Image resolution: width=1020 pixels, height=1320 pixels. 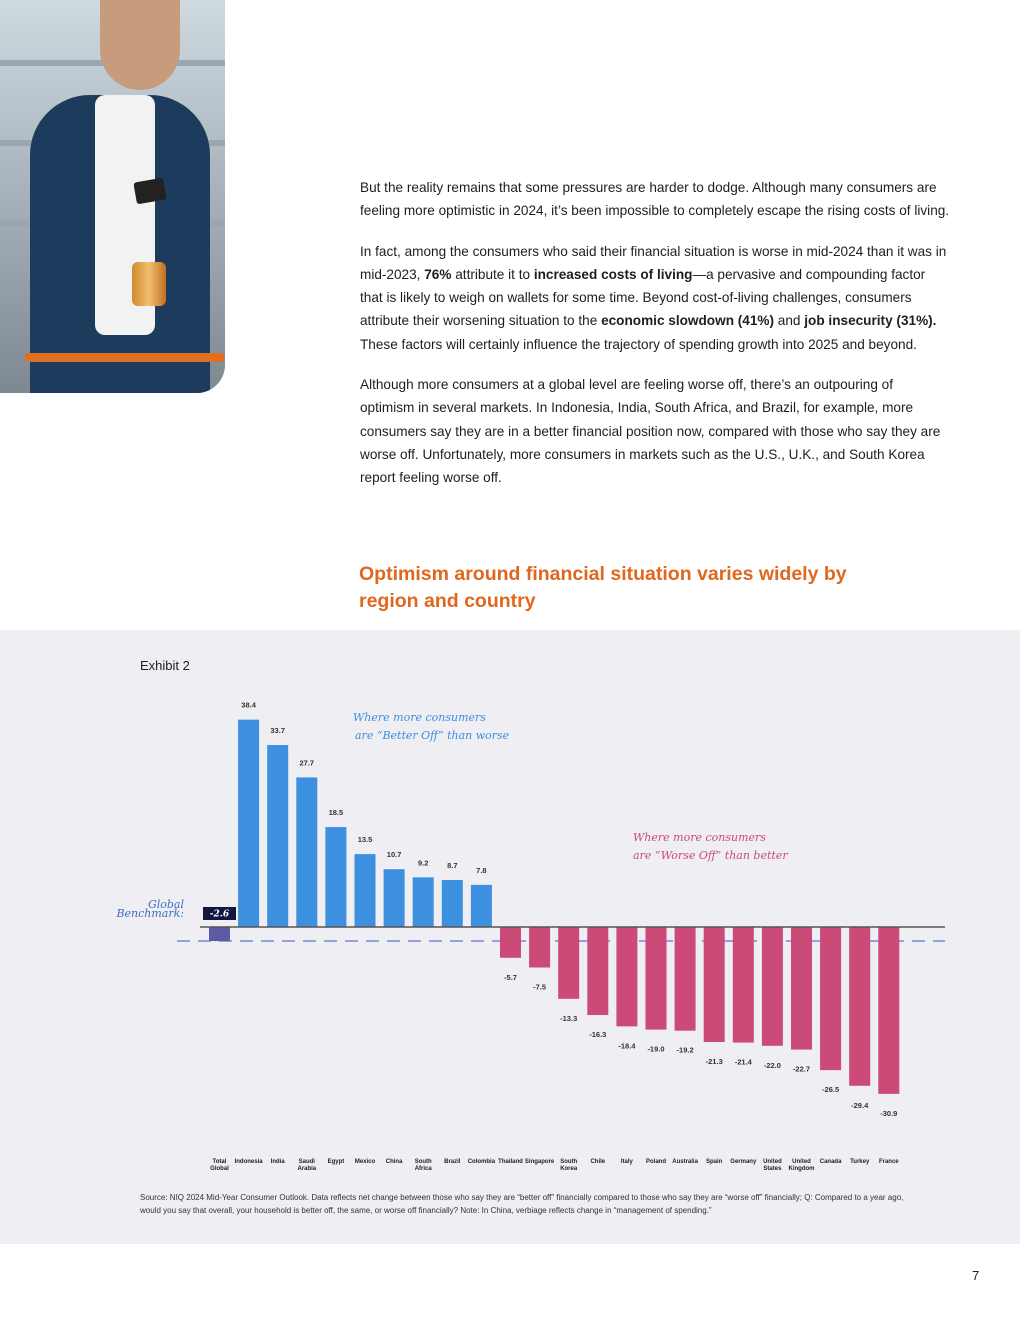 I want to click on bar-canada, so click(x=831, y=999).